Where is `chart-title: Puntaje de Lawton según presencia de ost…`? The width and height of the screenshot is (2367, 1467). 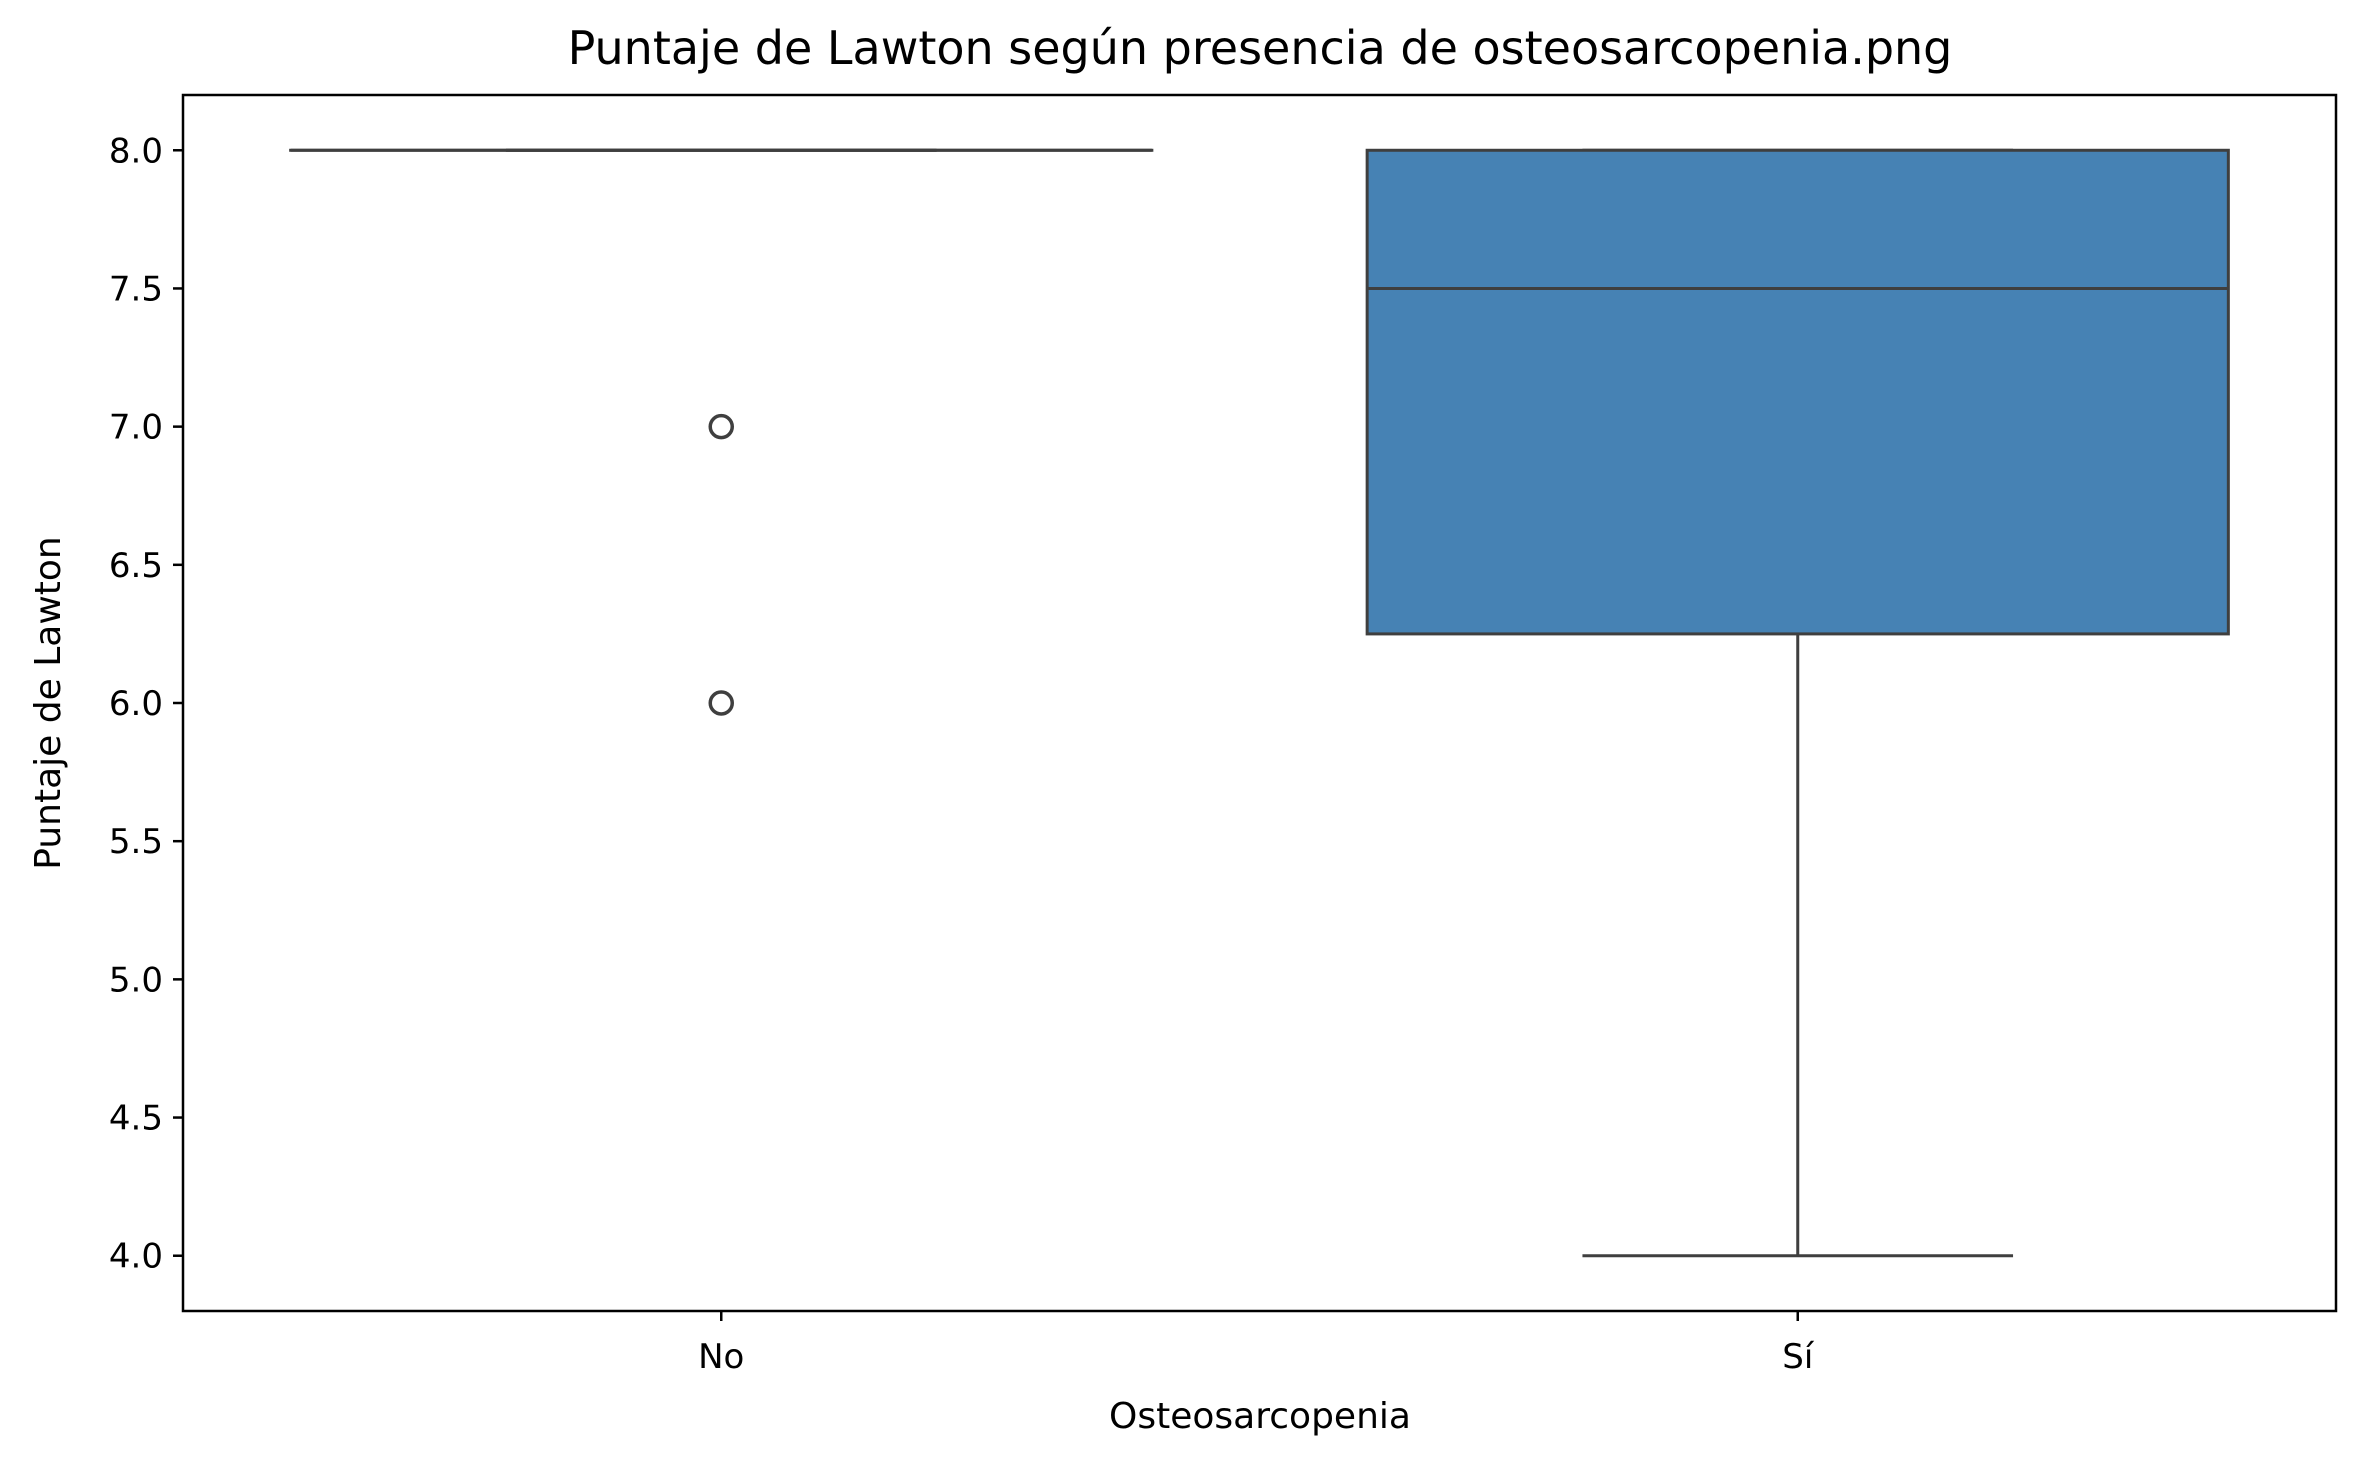
chart-title: Puntaje de Lawton según presencia de ost… is located at coordinates (1260, 48).